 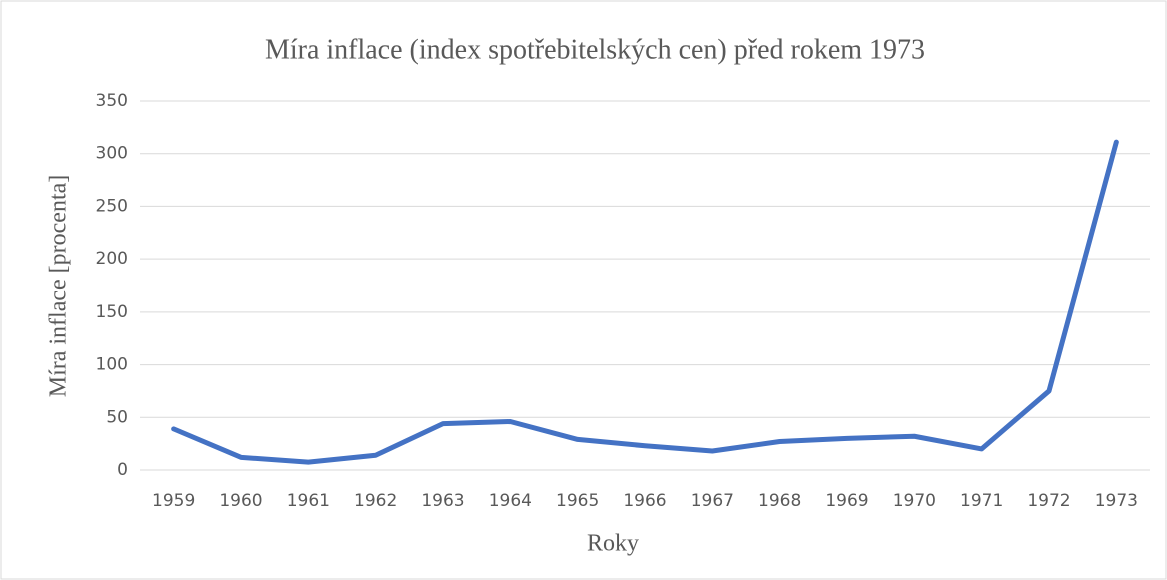 I want to click on x-tick-label: 1968, so click(x=779, y=501).